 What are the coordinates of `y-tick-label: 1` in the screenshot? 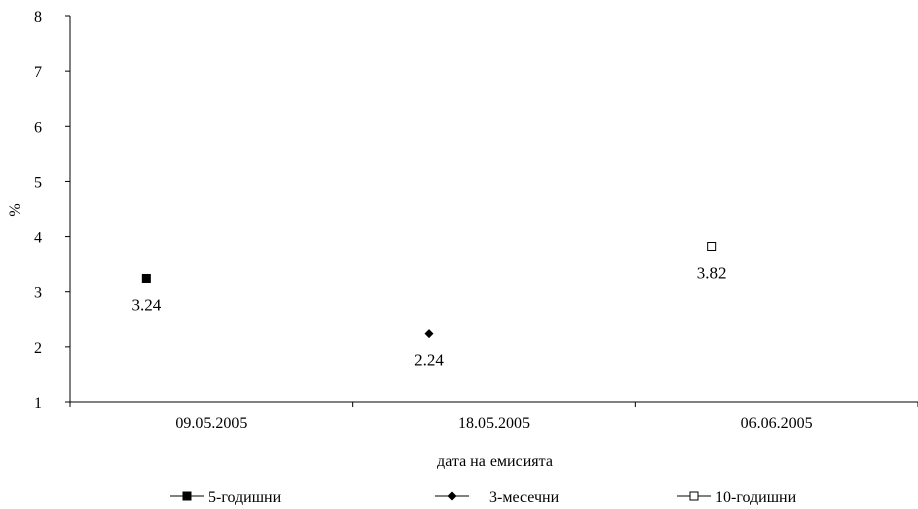 It's located at (38, 403).